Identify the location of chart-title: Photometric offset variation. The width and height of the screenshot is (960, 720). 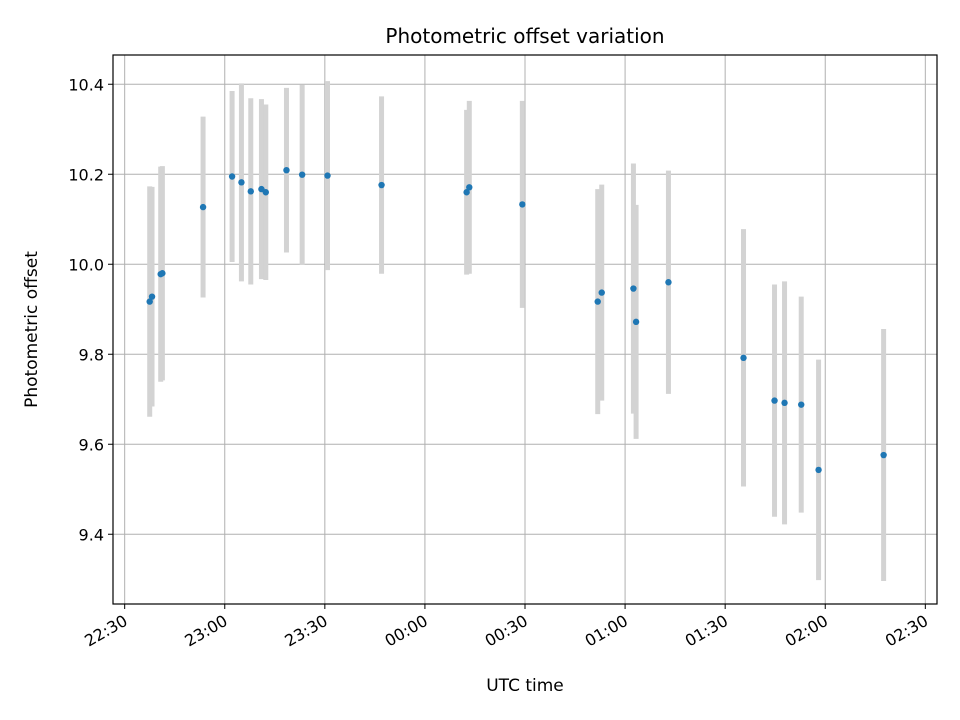
(524, 36).